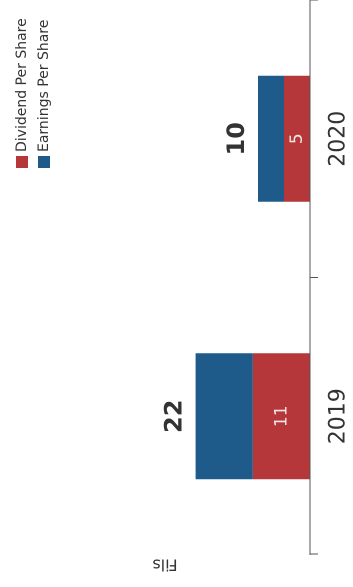  What do you see at coordinates (271, 138) in the screenshot?
I see `bar-earnings-per-share-2020` at bounding box center [271, 138].